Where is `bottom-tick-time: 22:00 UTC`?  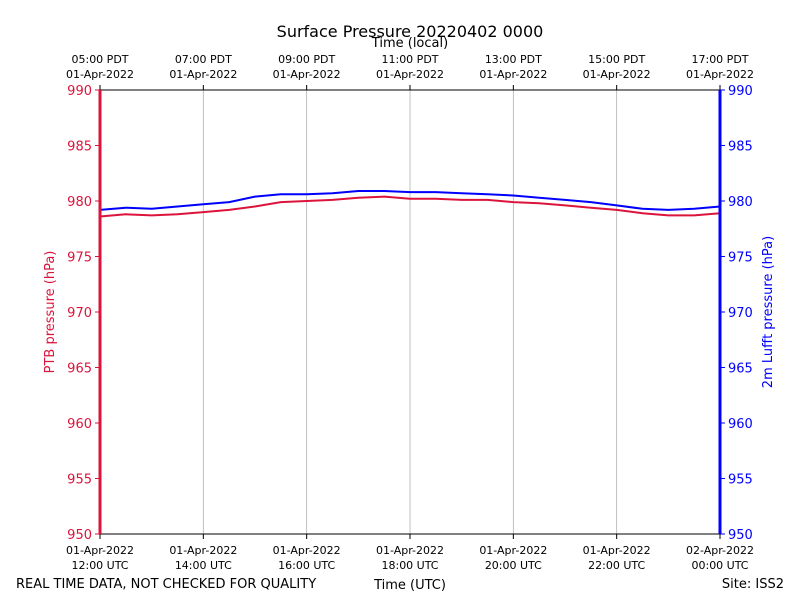 bottom-tick-time: 22:00 UTC is located at coordinates (616, 565).